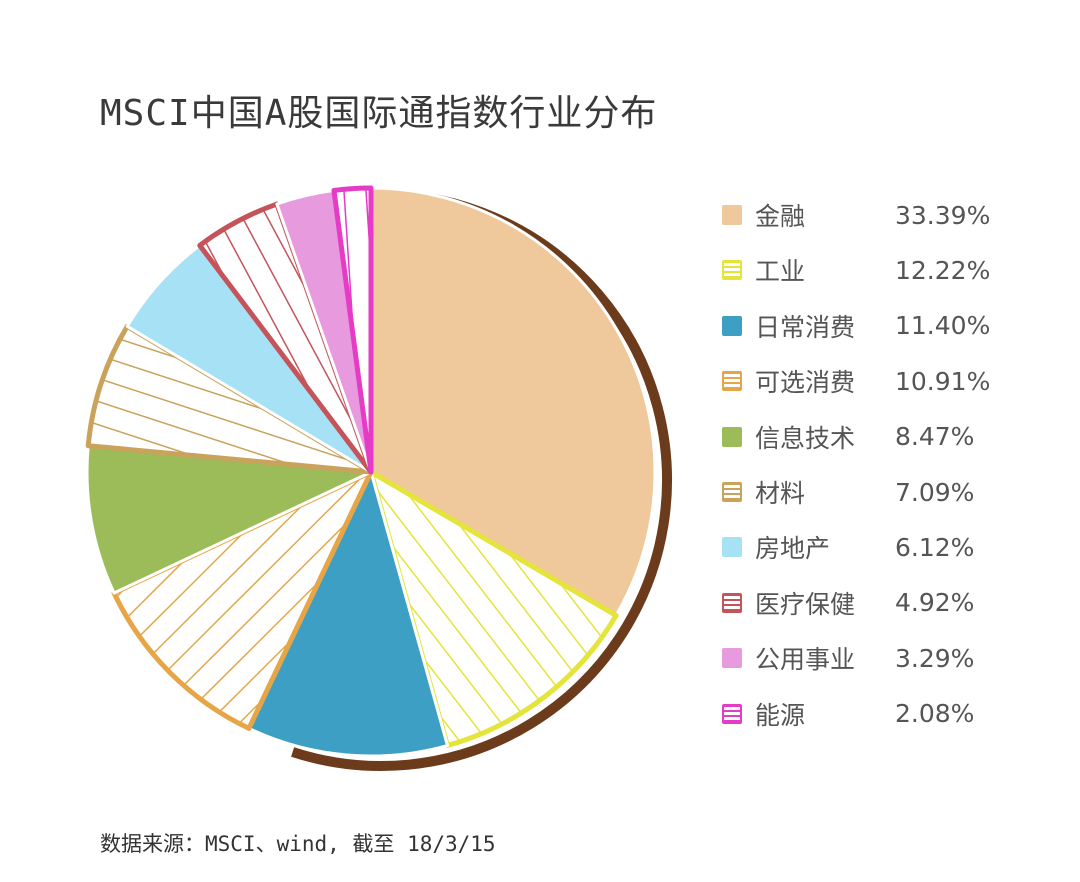  Describe the element at coordinates (943, 326) in the screenshot. I see `data-label: 11.40%` at that location.